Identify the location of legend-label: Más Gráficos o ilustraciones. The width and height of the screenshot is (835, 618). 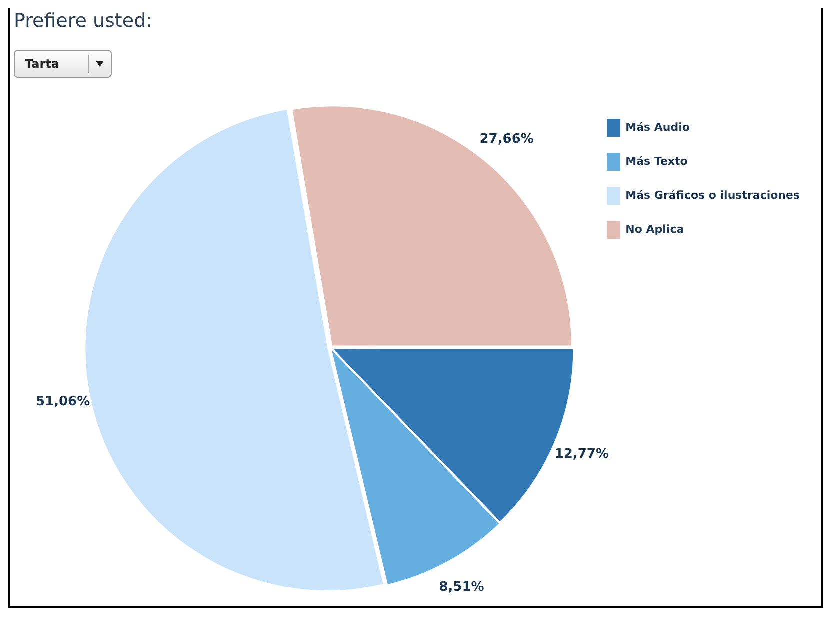
(713, 195).